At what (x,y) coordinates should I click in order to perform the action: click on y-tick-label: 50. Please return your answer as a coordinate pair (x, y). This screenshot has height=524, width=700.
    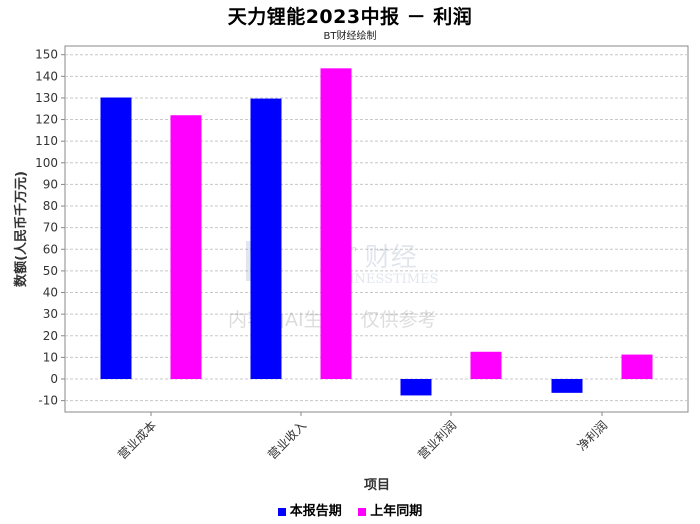
    Looking at the image, I should click on (50, 271).